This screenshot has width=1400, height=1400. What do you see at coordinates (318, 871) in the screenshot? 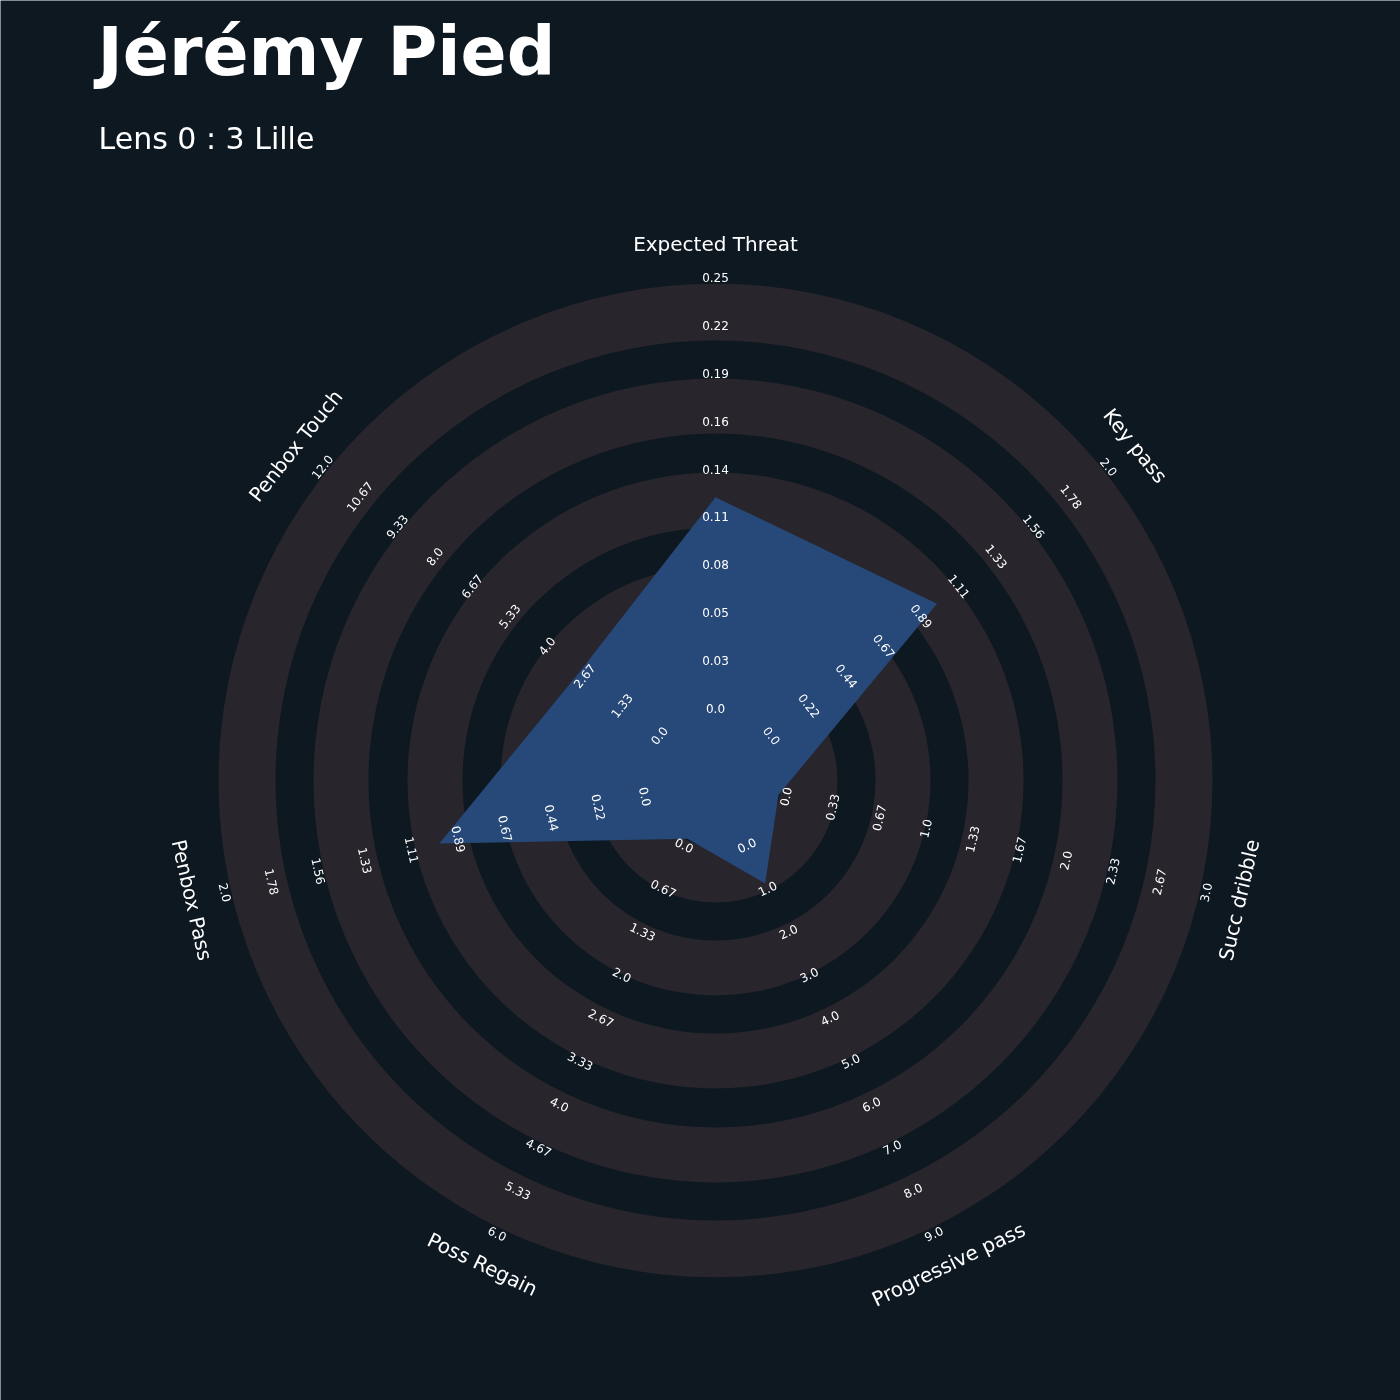
I see `text: 1.56` at bounding box center [318, 871].